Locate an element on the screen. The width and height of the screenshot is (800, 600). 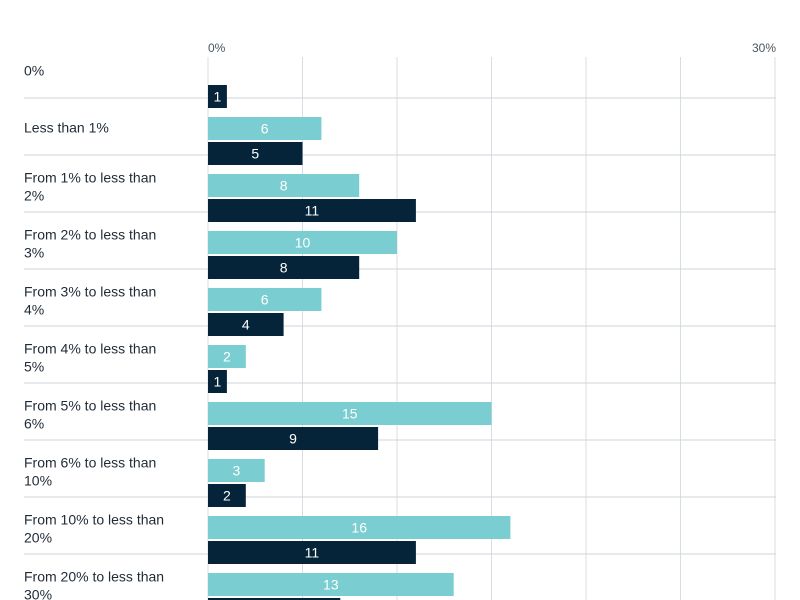
category-label: From 6% to less than 10% is located at coordinates (90, 472).